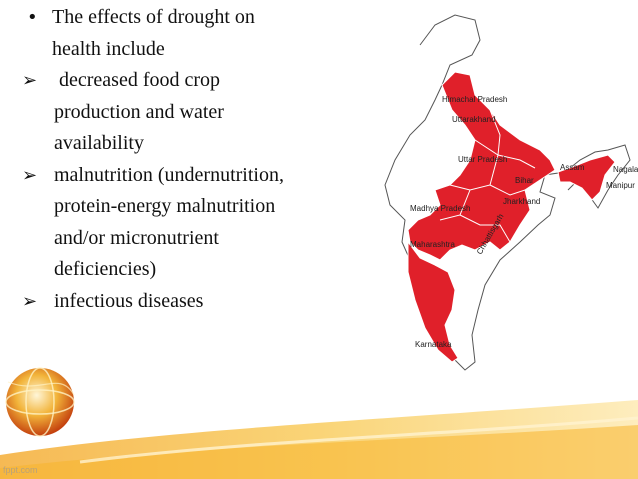 This screenshot has width=638, height=479. Describe the element at coordinates (620, 185) in the screenshot. I see `state-label: Manipur` at that location.